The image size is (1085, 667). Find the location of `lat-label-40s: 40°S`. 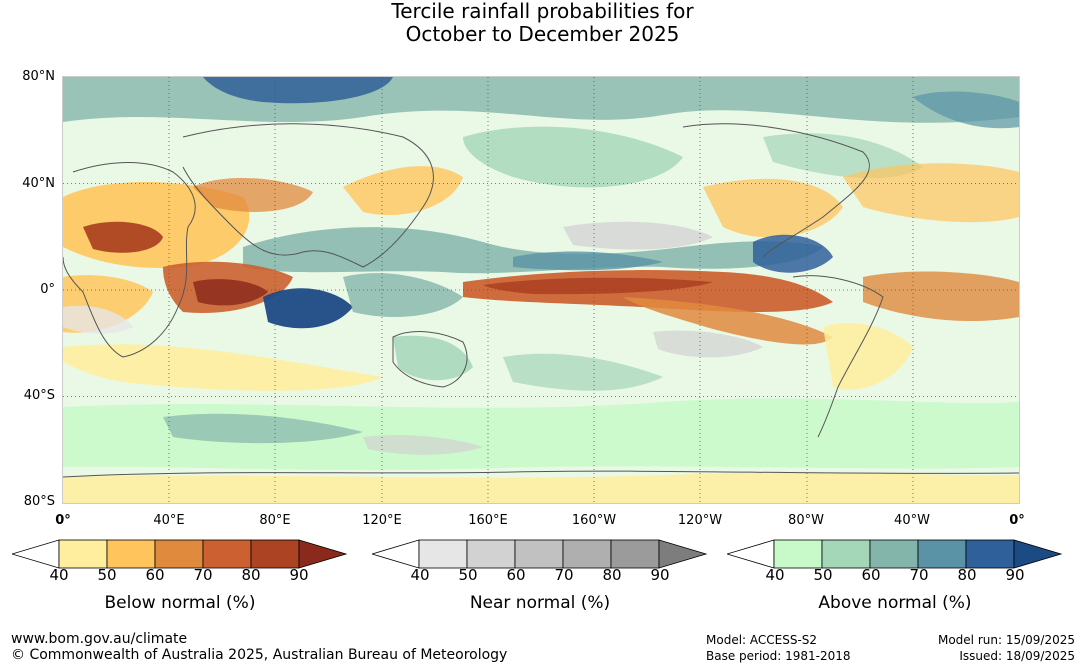

lat-label-40s: 40°S is located at coordinates (39, 395).